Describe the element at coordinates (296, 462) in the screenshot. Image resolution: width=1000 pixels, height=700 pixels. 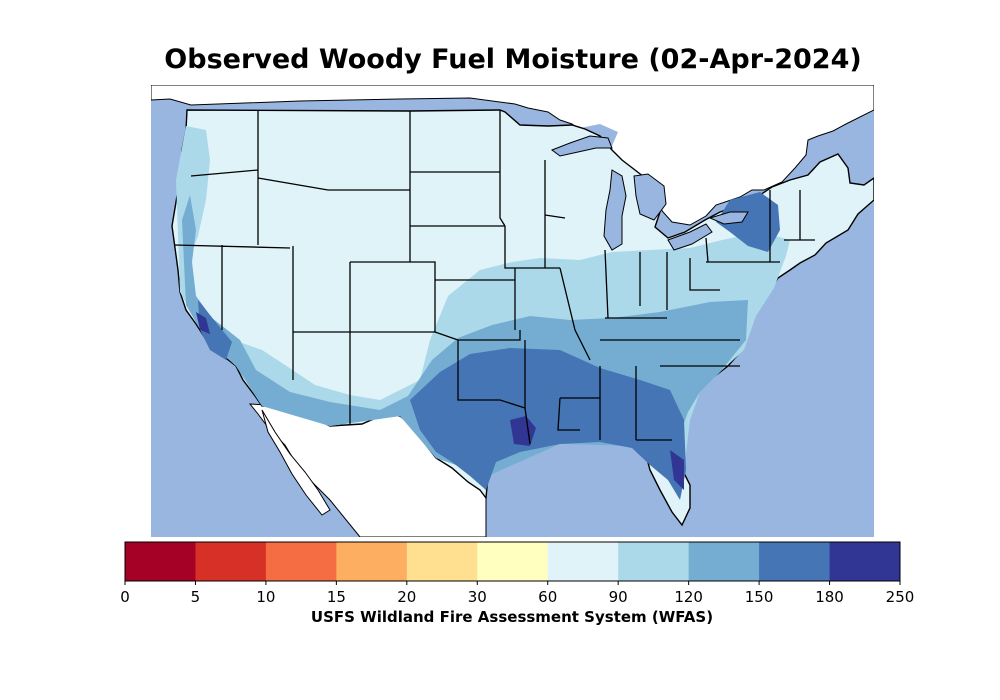
I see `baja-peninsula` at that location.